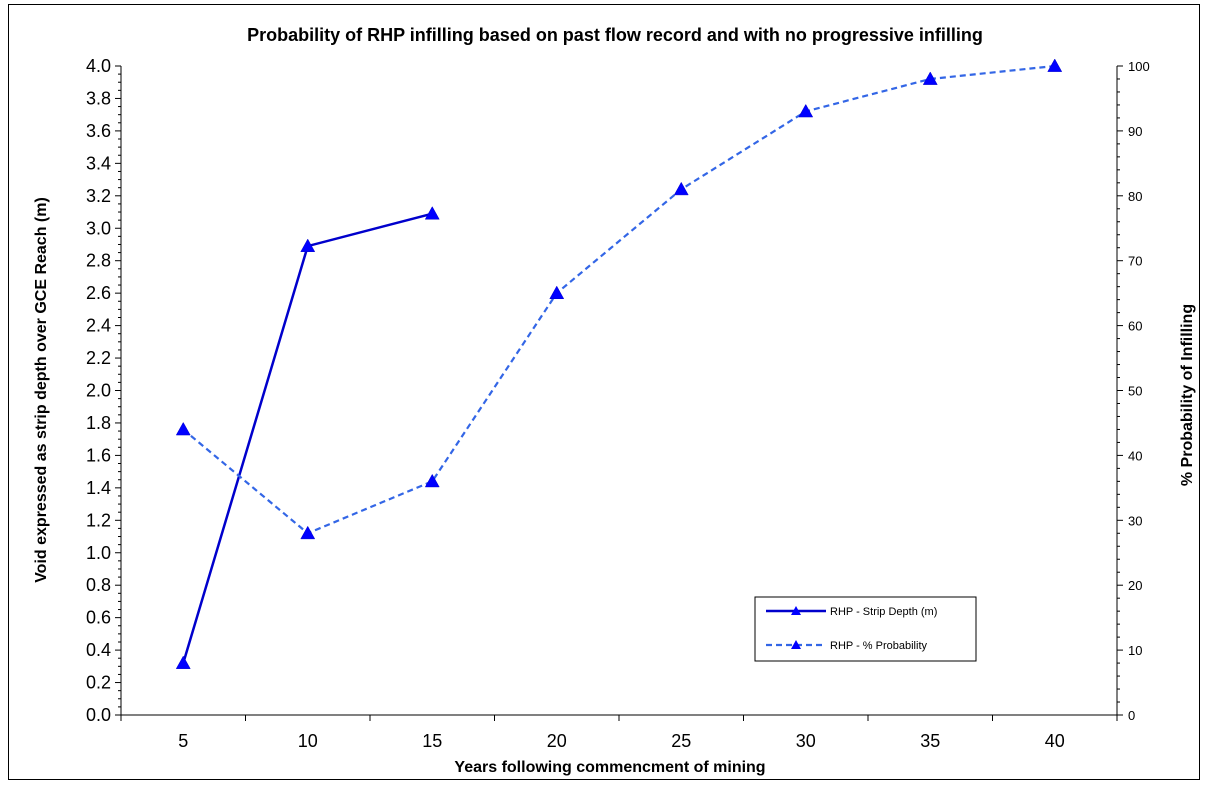 This screenshot has width=1205, height=785. Describe the element at coordinates (308, 741) in the screenshot. I see `x-tick-label: 10` at that location.